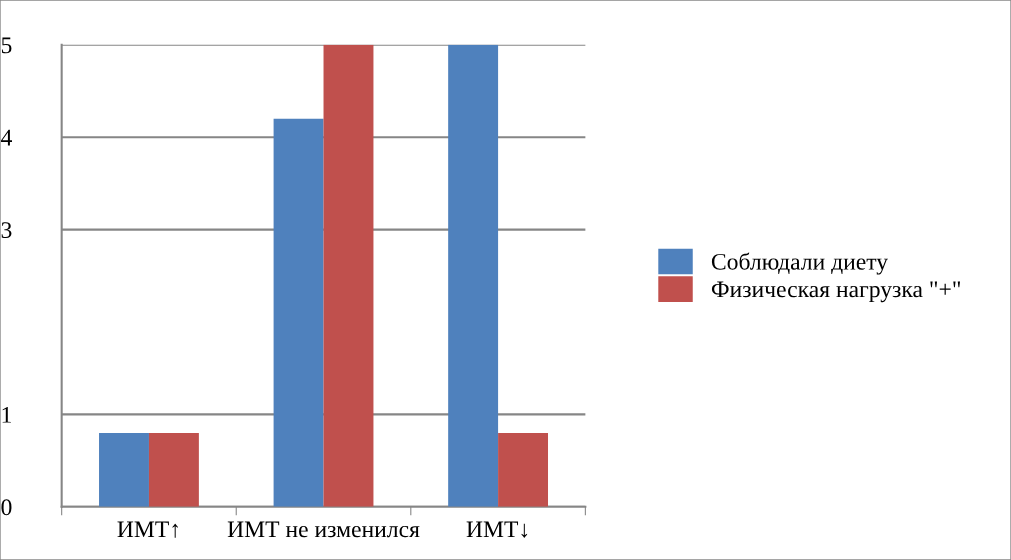 The width and height of the screenshot is (1011, 560). I want to click on x-tick-label: ИМТ↓, so click(497, 529).